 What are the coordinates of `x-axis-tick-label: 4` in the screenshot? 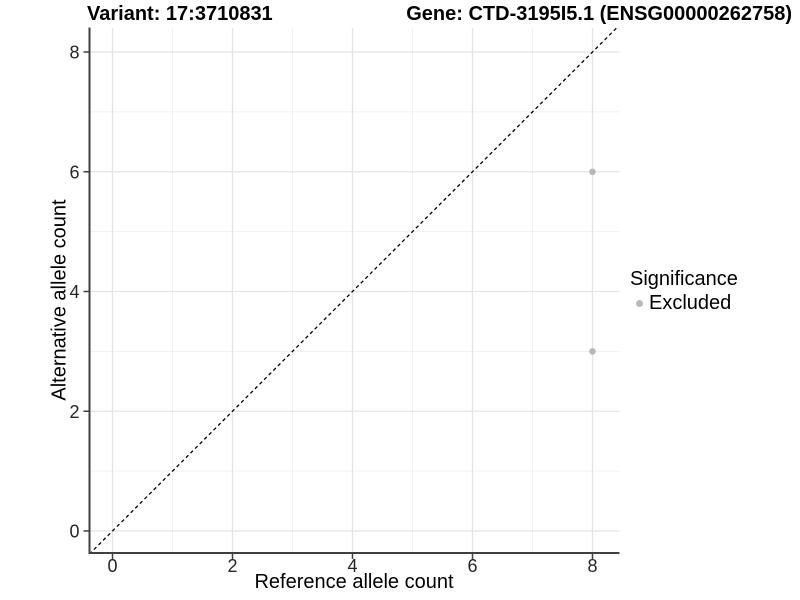 It's located at (352, 566).